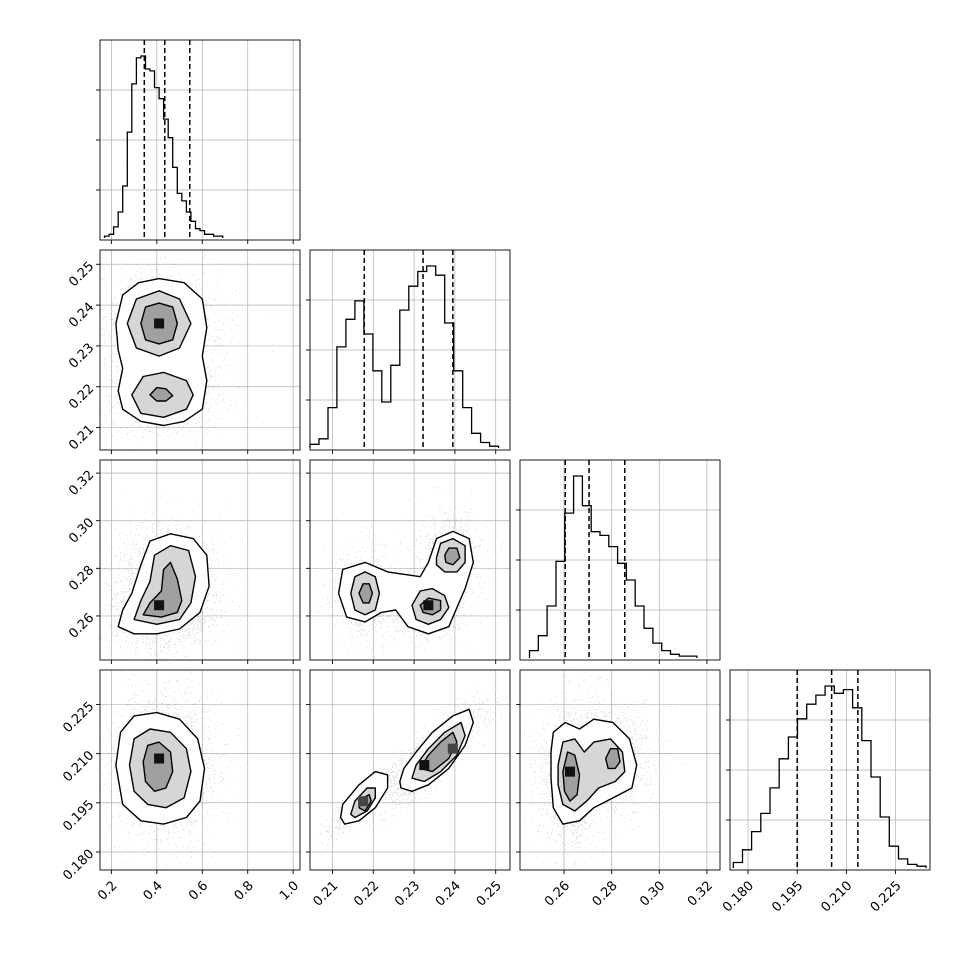 This screenshot has height=970, width=970. I want to click on panel-frame-r2c1, so click(410, 560).